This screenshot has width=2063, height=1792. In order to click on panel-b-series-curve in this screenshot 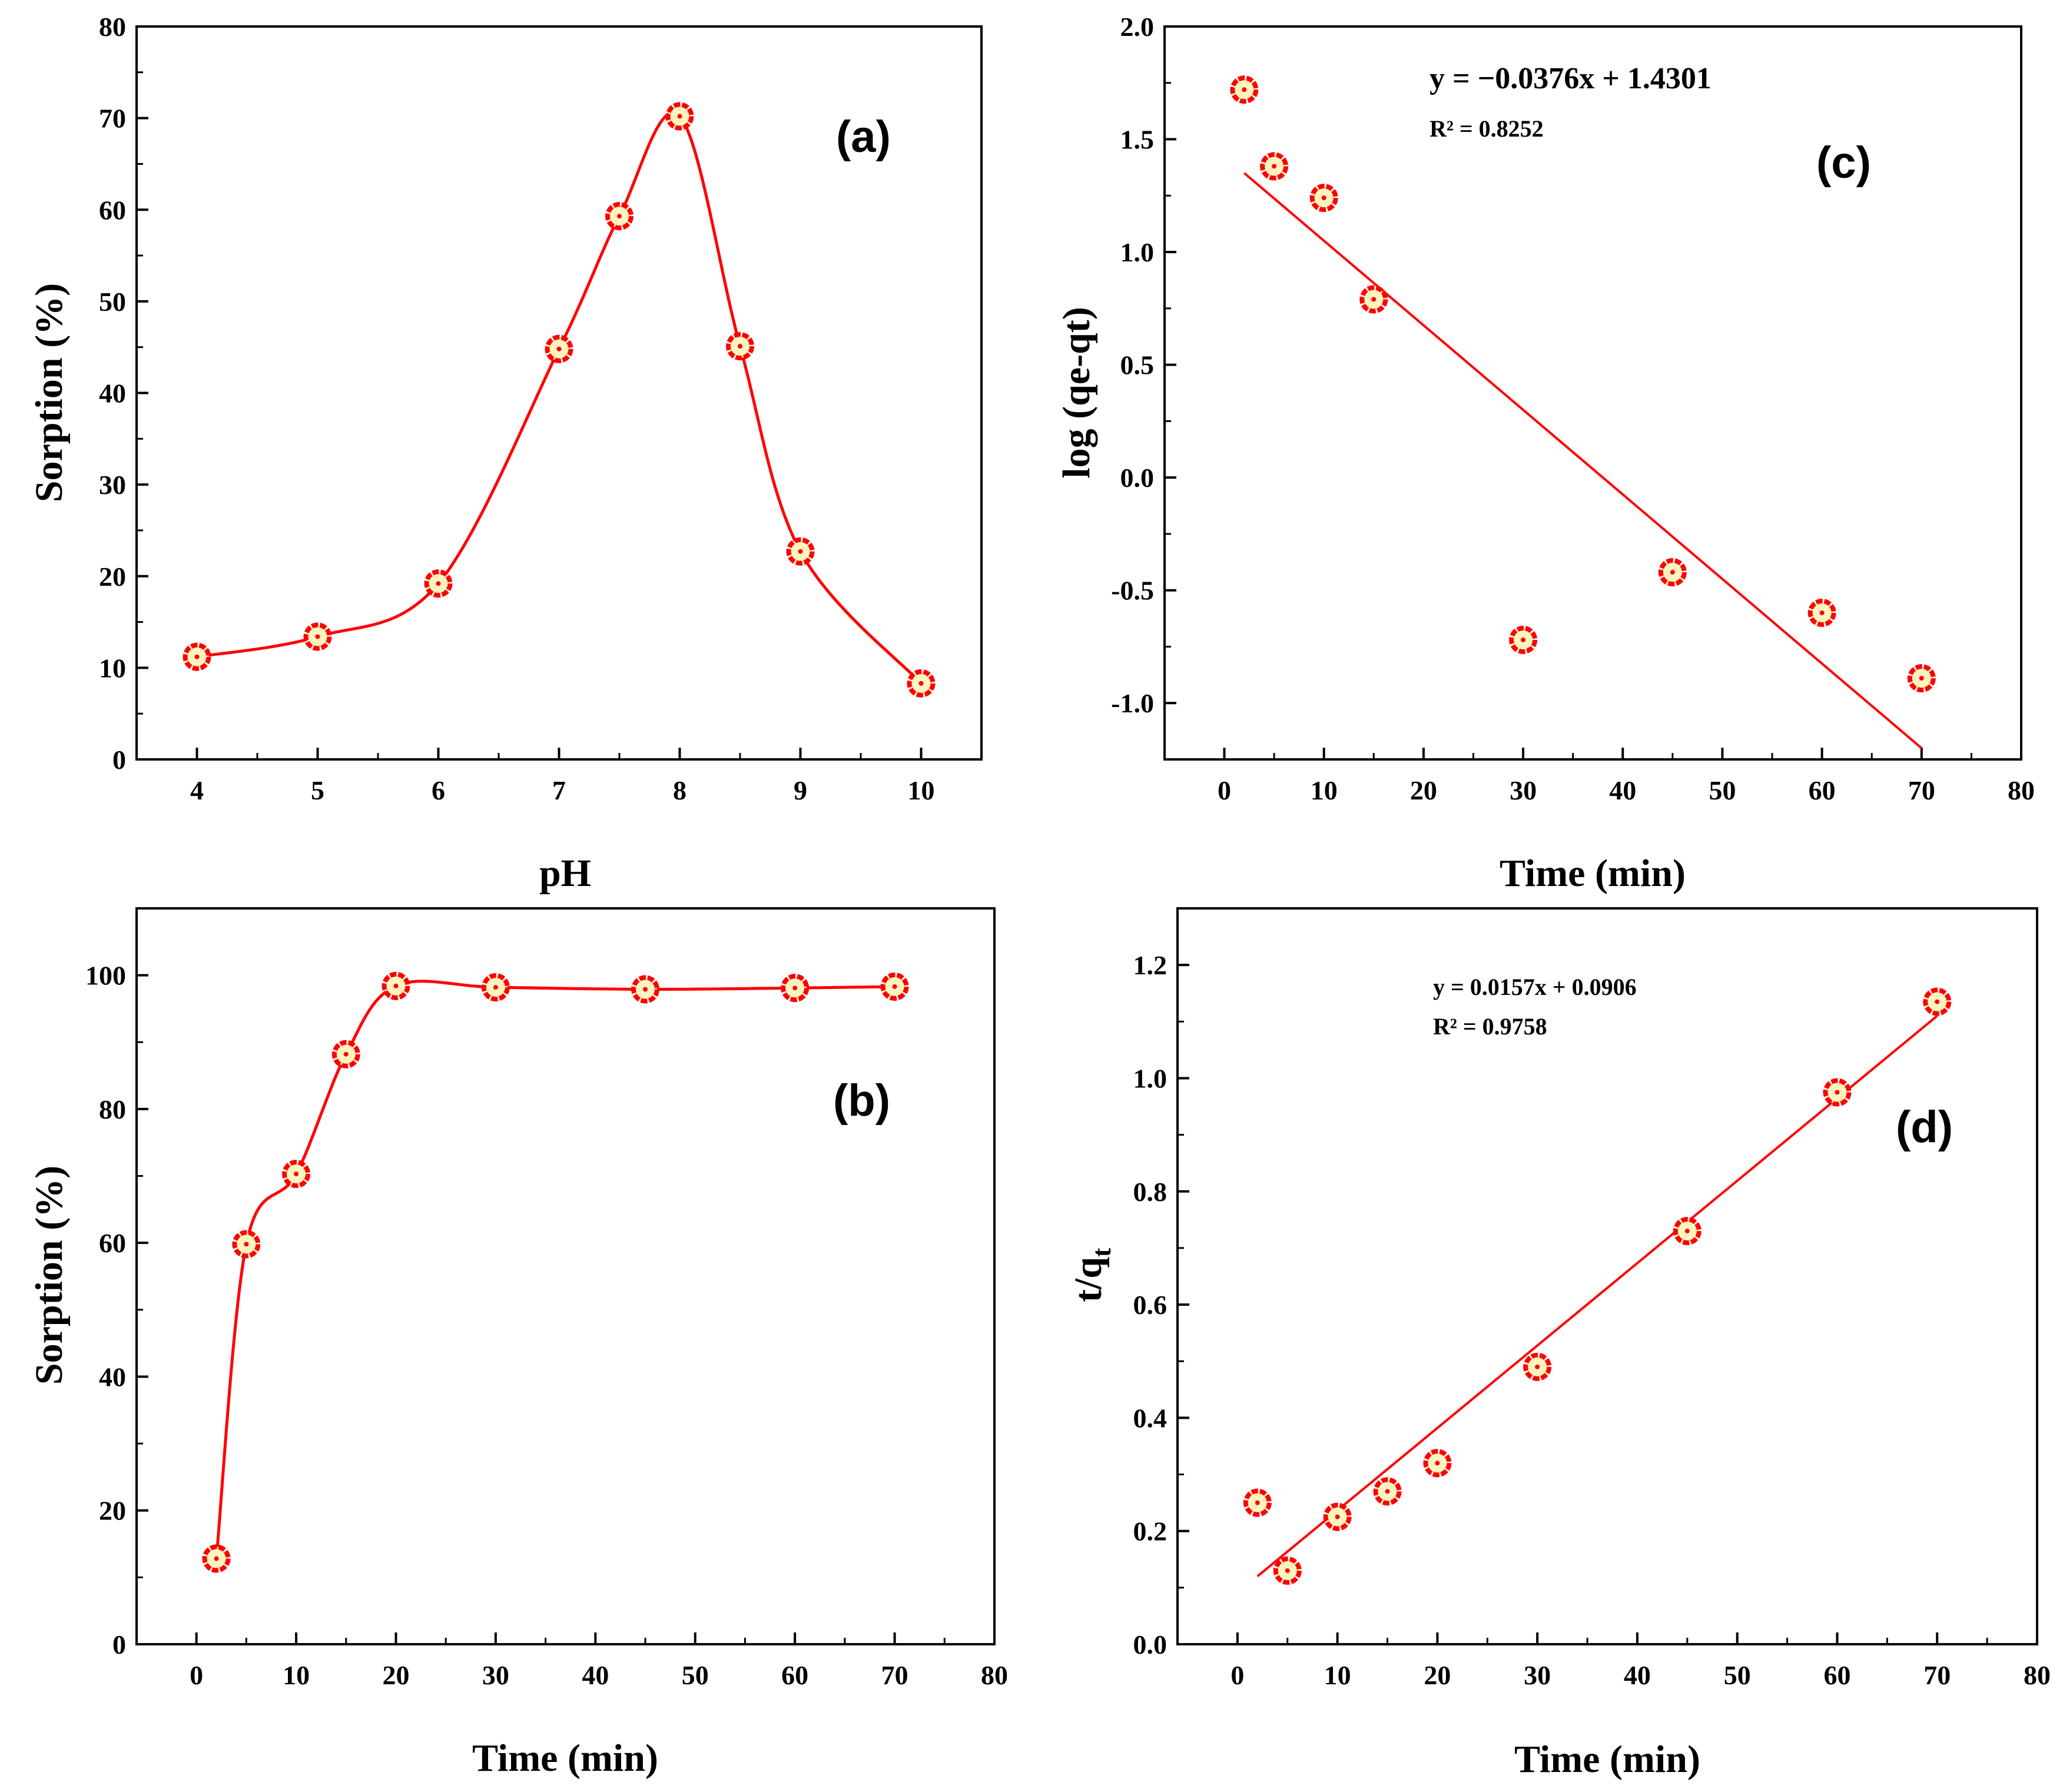, I will do `click(555, 1269)`.